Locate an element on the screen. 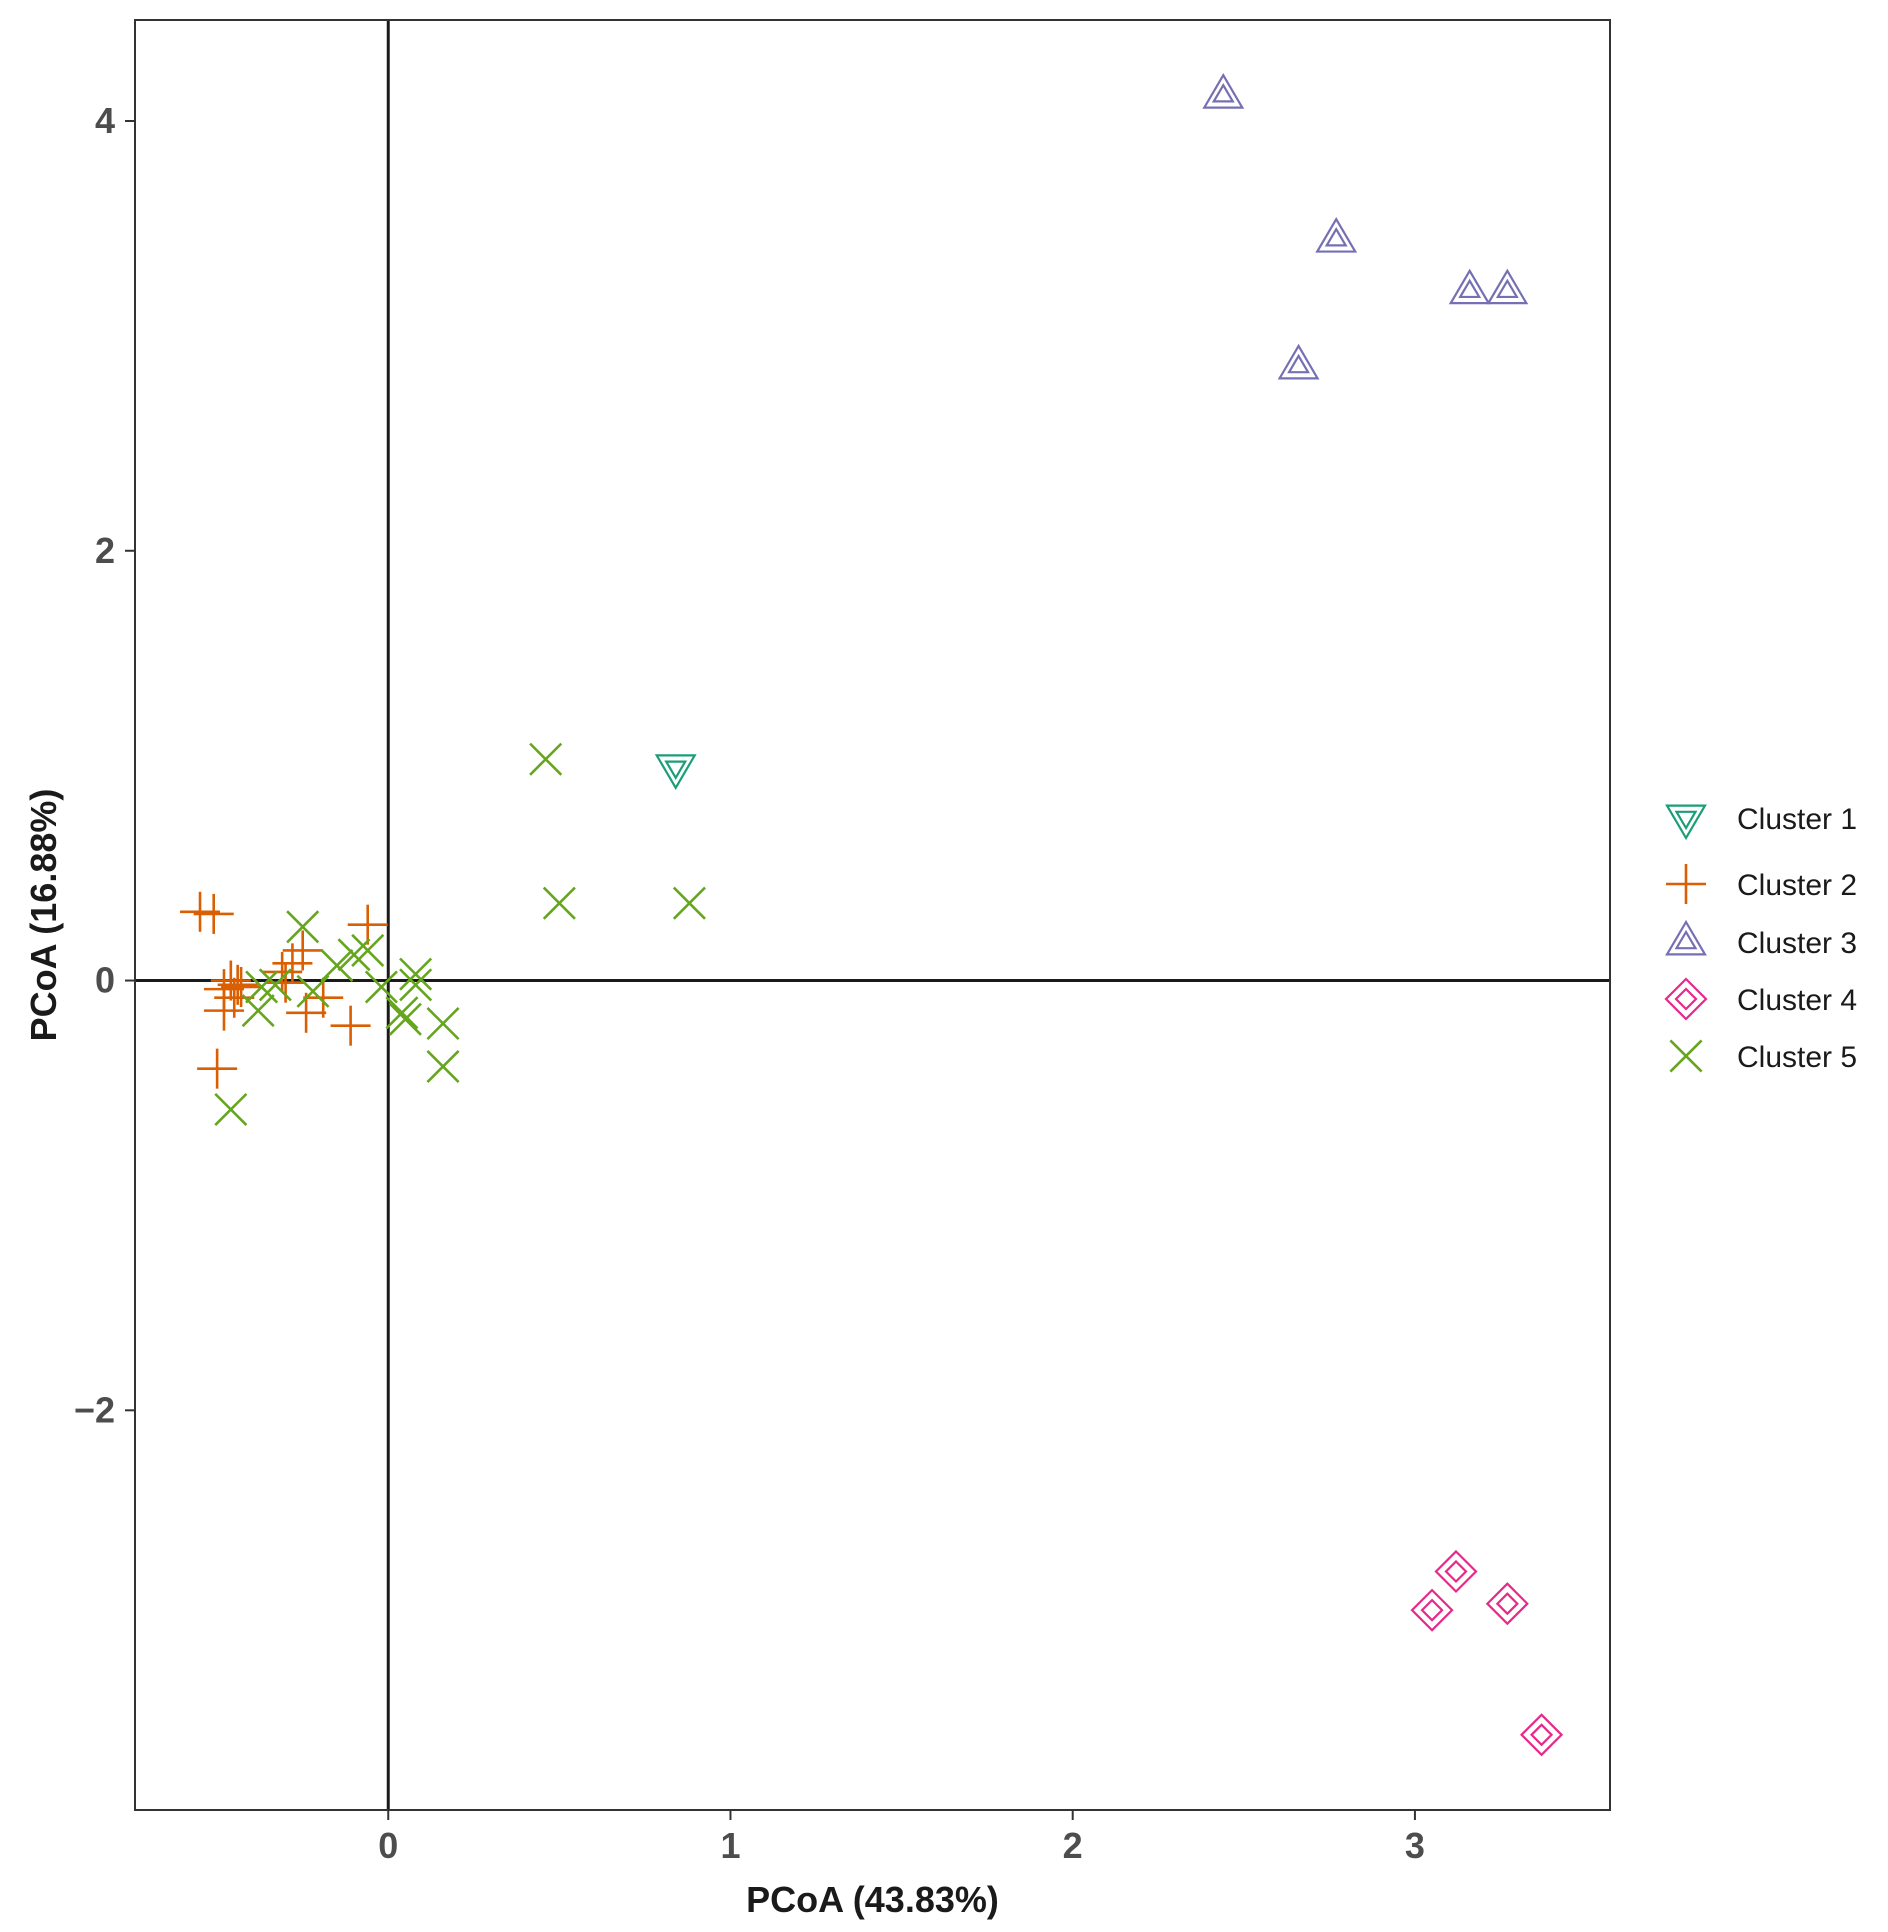 This screenshot has width=1888, height=1932. legend-item-cluster-3: Cluster 3 is located at coordinates (1761, 939).